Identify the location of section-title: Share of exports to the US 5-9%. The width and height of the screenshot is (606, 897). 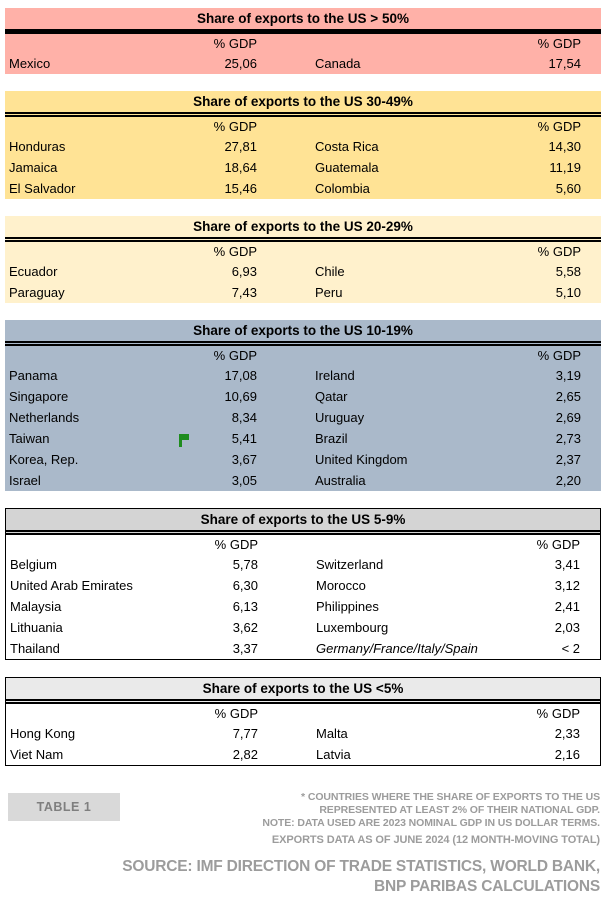
(303, 522).